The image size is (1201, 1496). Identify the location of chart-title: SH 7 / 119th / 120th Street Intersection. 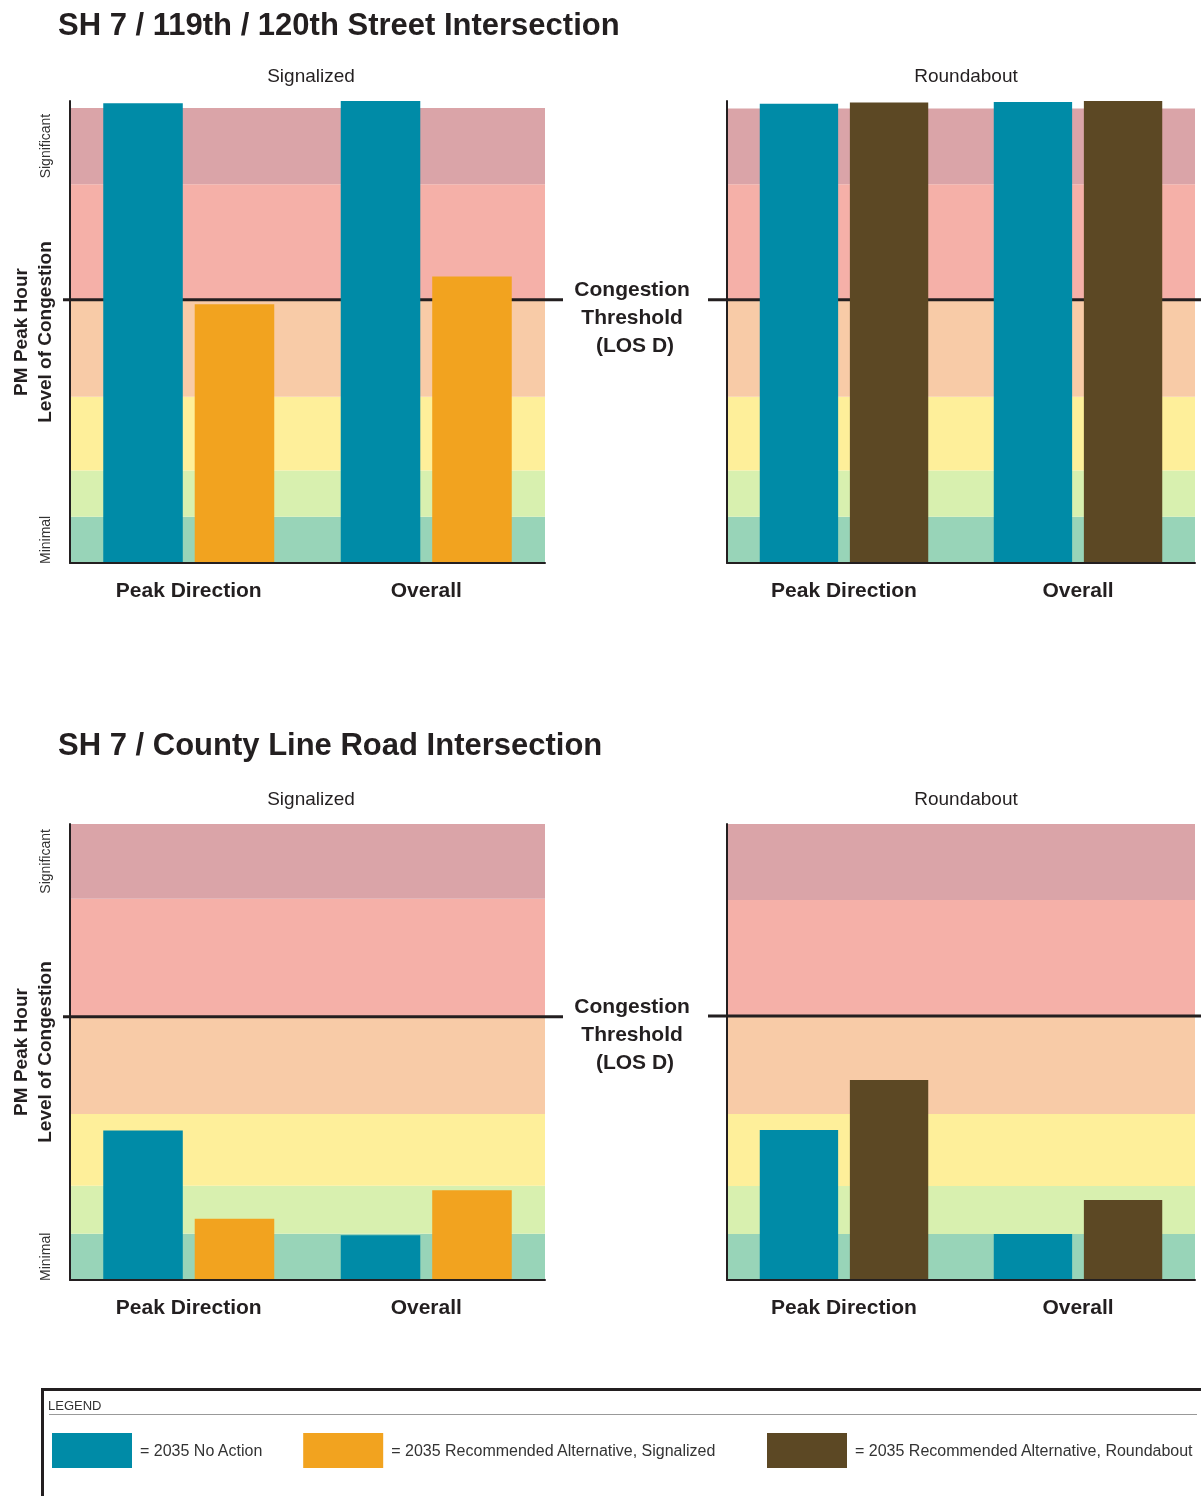
(339, 24).